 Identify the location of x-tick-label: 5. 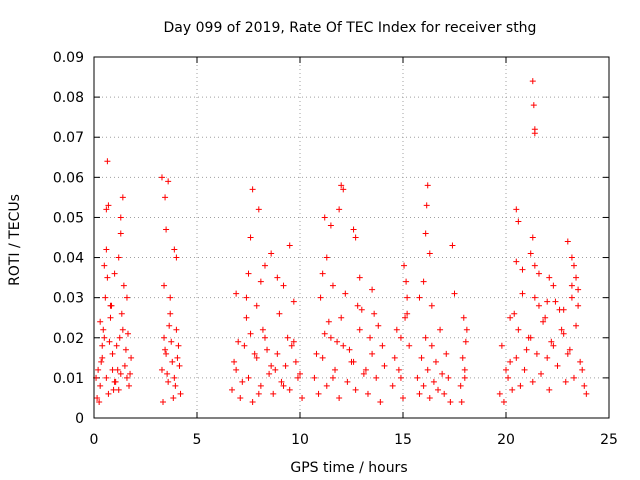
(197, 440).